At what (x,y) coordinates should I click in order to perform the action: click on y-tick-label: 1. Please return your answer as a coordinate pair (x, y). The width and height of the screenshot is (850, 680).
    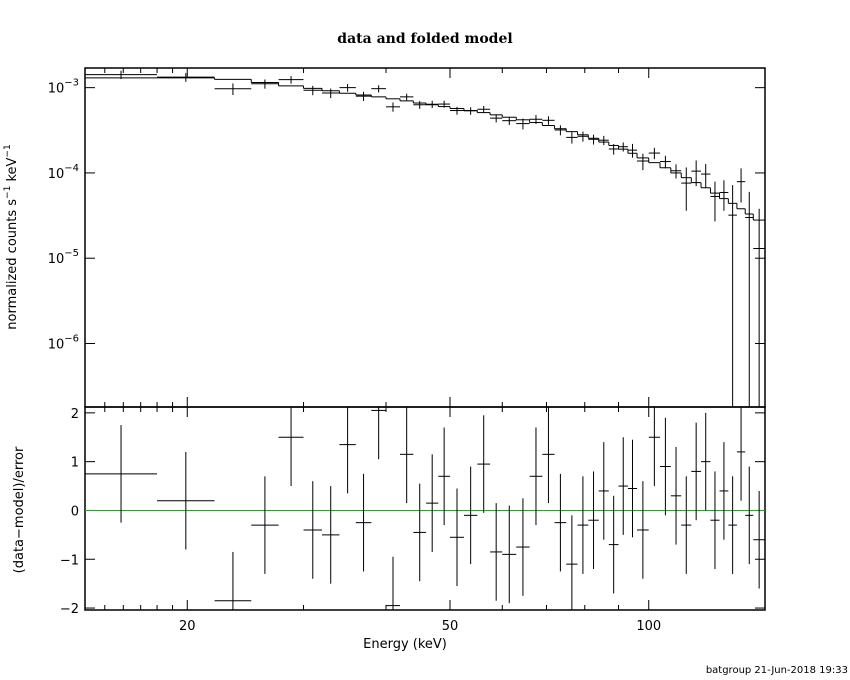
    Looking at the image, I should click on (75, 463).